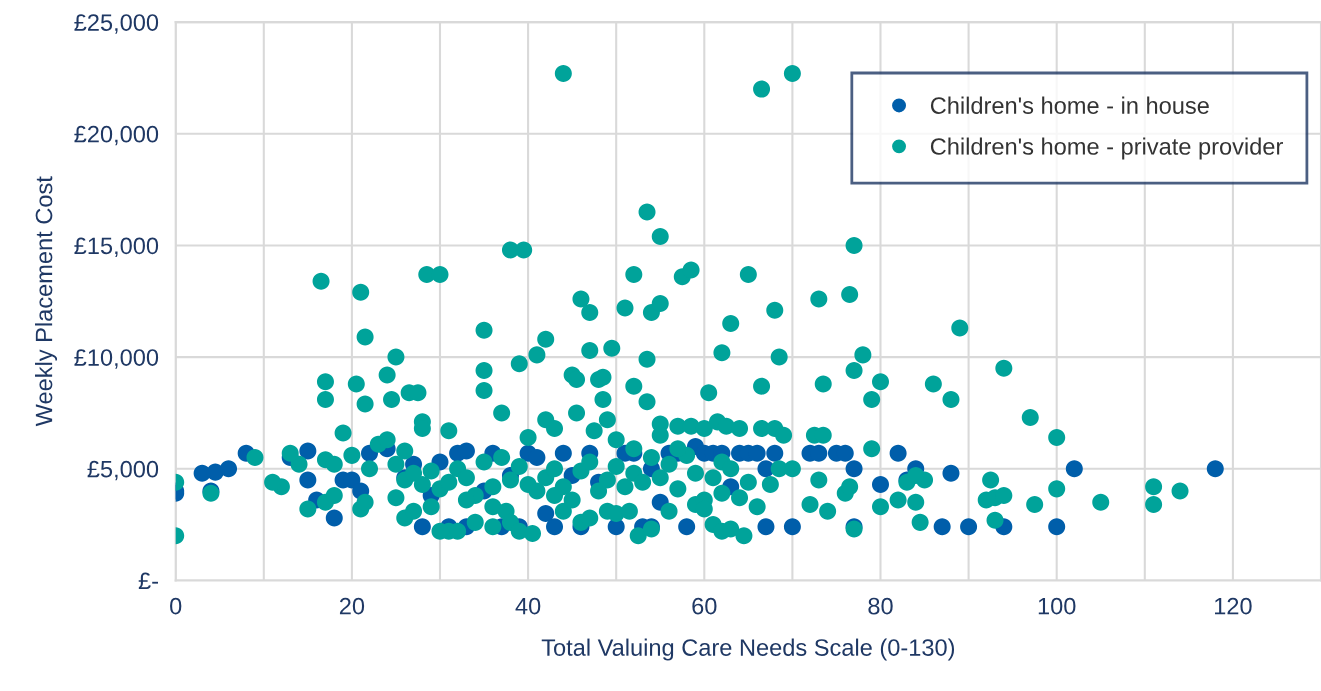 The width and height of the screenshot is (1321, 691). What do you see at coordinates (46, 301) in the screenshot?
I see `y-axis-title: Weekly Placement Cost` at bounding box center [46, 301].